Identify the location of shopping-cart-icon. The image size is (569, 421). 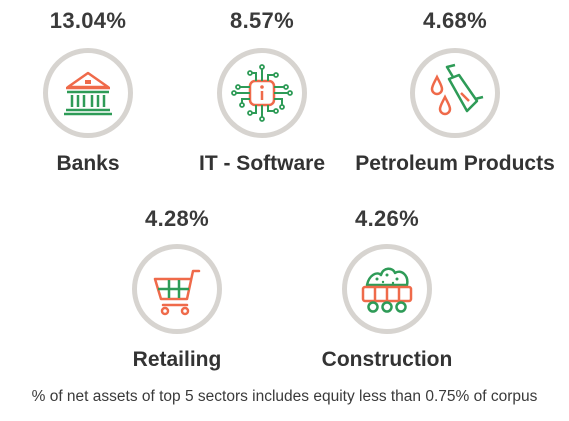
(177, 292).